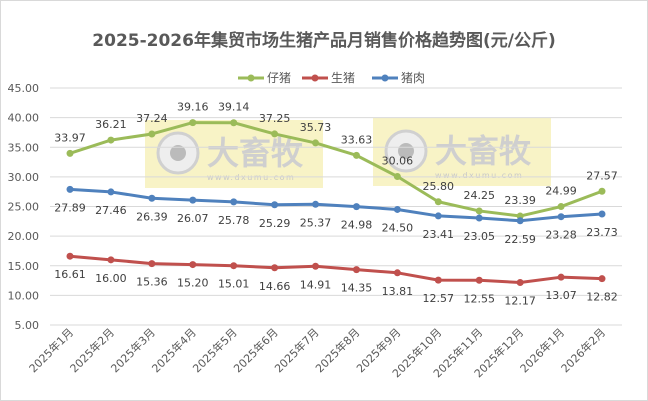 The image size is (648, 401). What do you see at coordinates (152, 118) in the screenshot?
I see `data-label: 37.24` at bounding box center [152, 118].